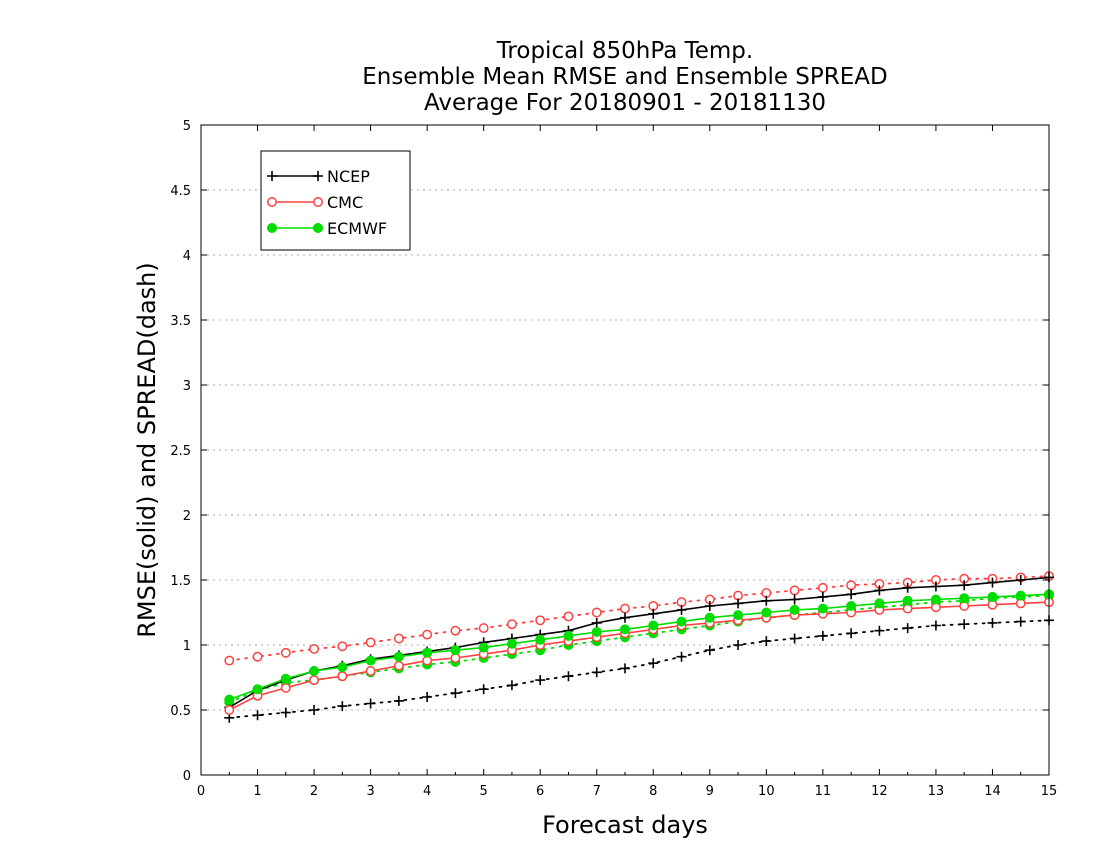 The image size is (1100, 850). Describe the element at coordinates (625, 825) in the screenshot. I see `x-axis-label: Forecast days` at that location.